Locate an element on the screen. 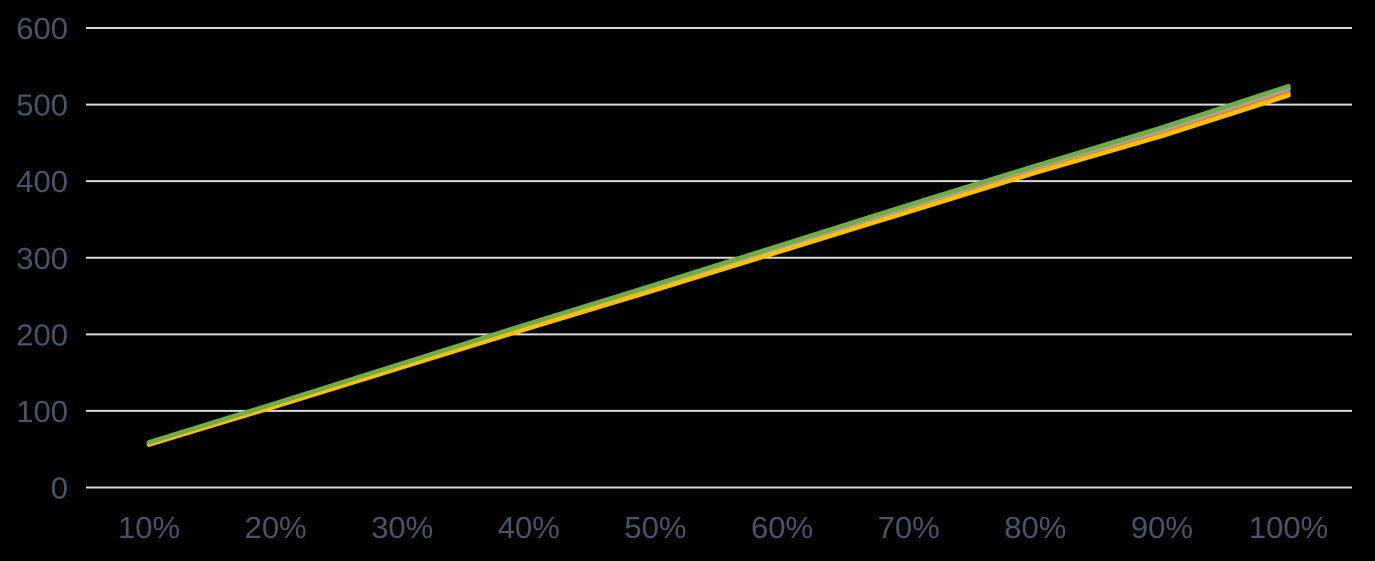 Image resolution: width=1375 pixels, height=561 pixels. y-axis-tick-label: 500 is located at coordinates (42, 105).